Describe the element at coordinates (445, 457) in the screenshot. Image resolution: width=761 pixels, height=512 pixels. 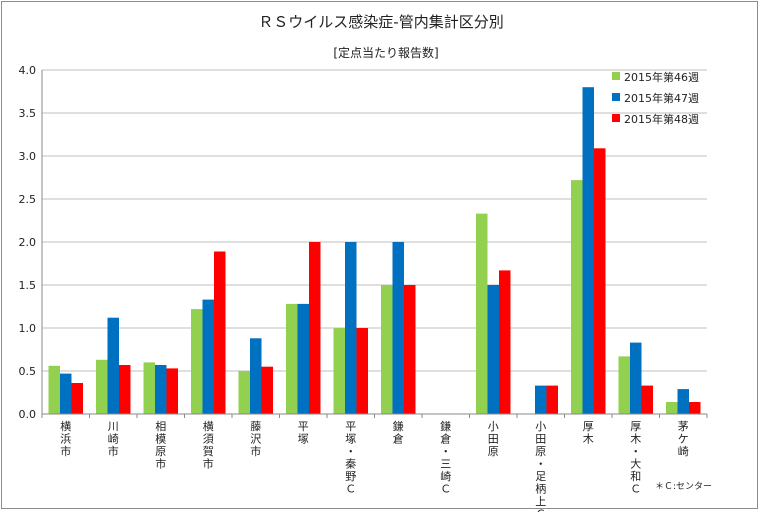
I see `category-label: 鎌倉・三崎Ｃ` at that location.